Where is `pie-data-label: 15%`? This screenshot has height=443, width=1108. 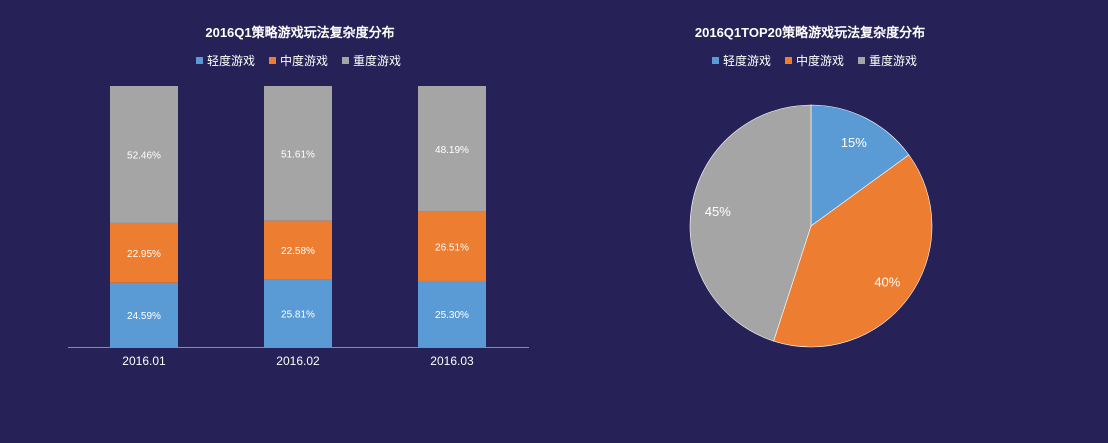
pie-data-label: 15% is located at coordinates (854, 142).